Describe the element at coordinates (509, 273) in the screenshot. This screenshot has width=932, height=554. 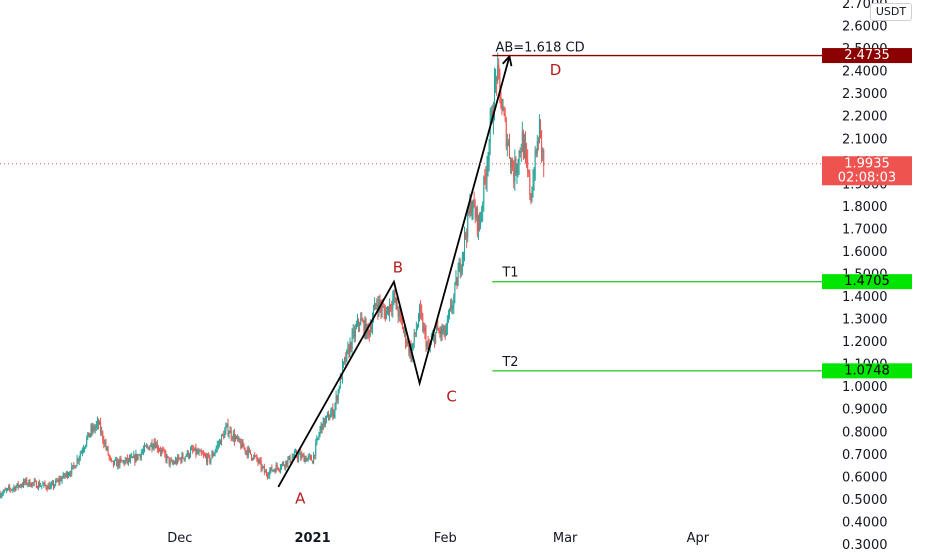
I see `level-label-t1: T1` at that location.